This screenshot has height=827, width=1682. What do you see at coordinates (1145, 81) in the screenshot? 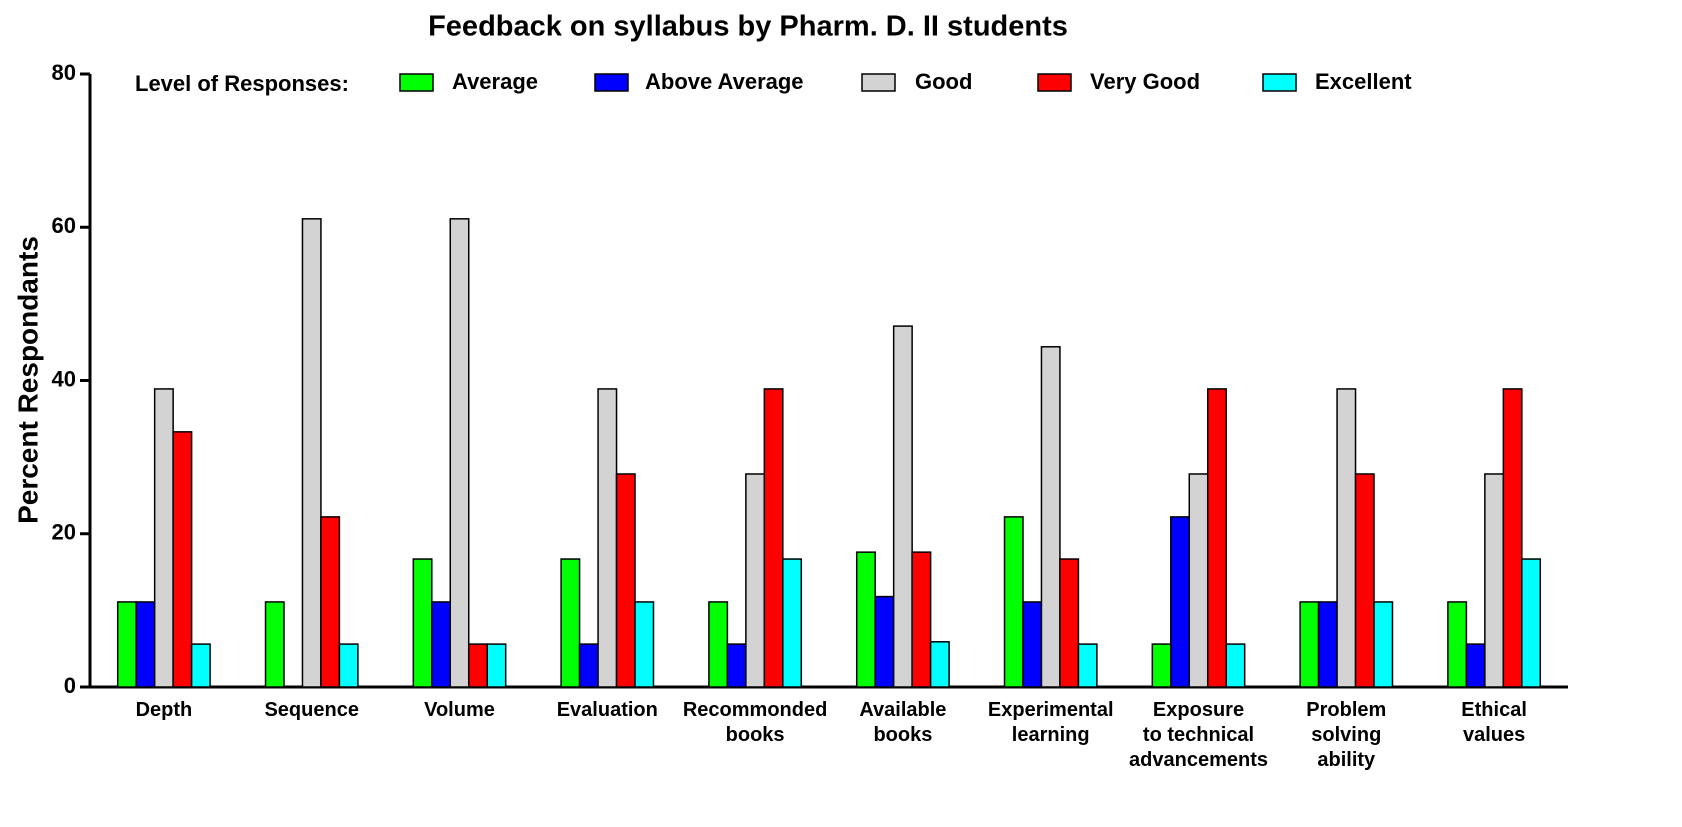
I see `legend-label: Very Good` at bounding box center [1145, 81].